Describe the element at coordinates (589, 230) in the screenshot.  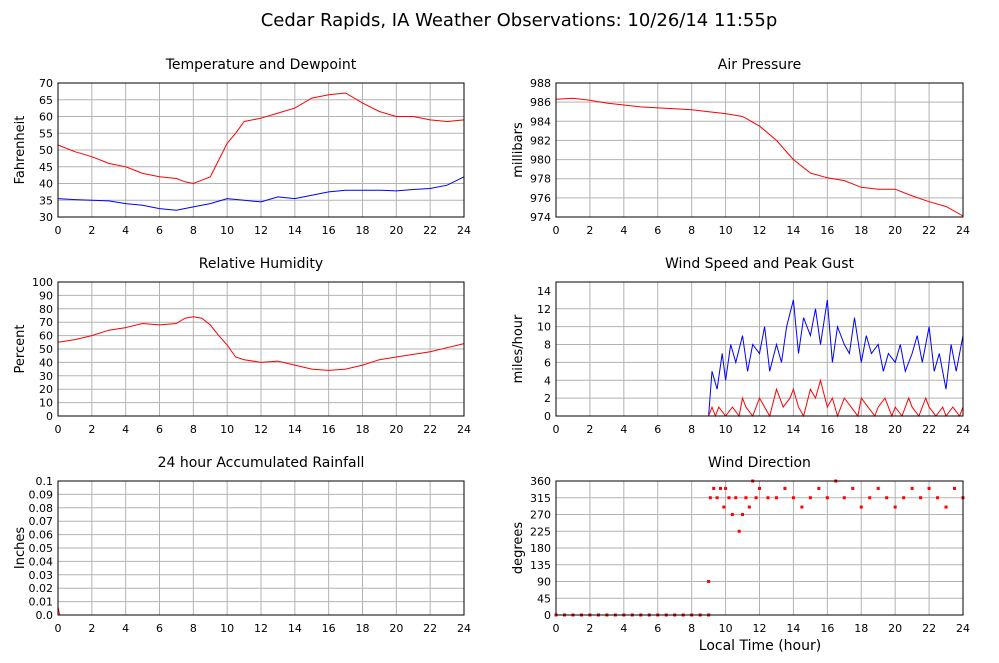
I see `x-tick-label: 2` at that location.